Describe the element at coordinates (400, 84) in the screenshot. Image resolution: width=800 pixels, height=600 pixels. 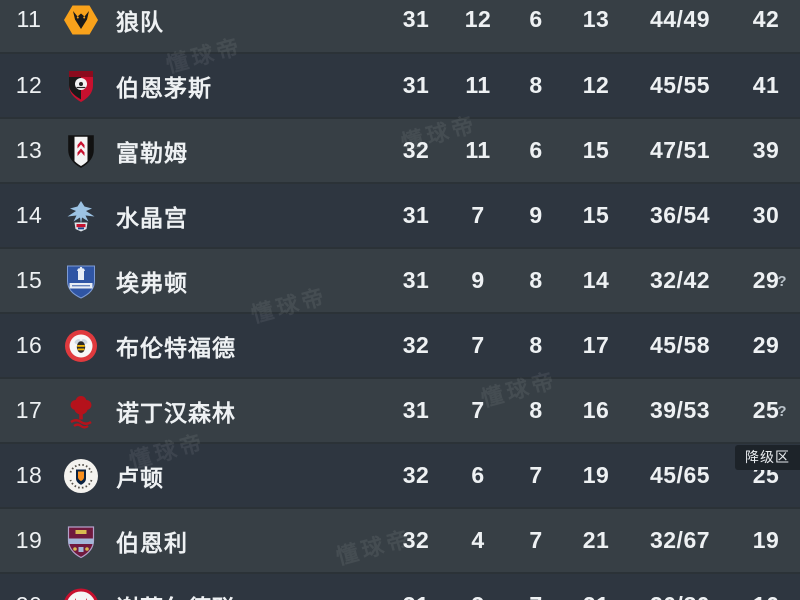
I see `table-row: 12 伯恩茅斯 31 11 8 12 45/55 41` at that location.